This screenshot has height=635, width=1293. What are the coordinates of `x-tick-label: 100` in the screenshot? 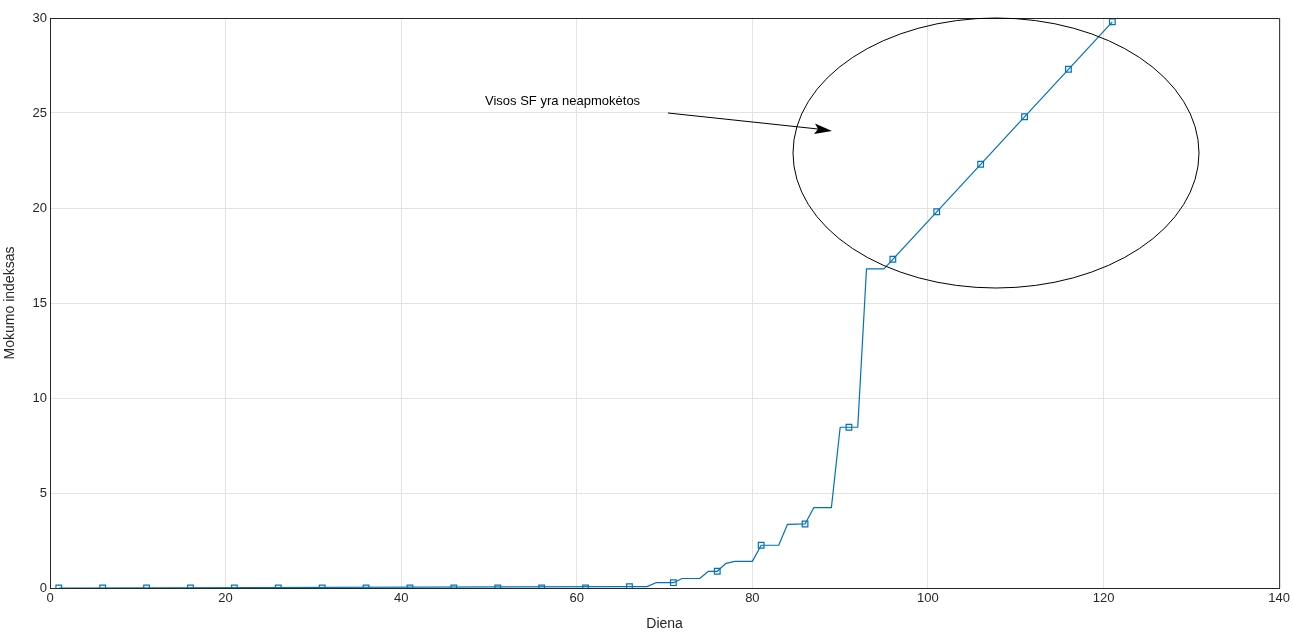 It's located at (928, 598).